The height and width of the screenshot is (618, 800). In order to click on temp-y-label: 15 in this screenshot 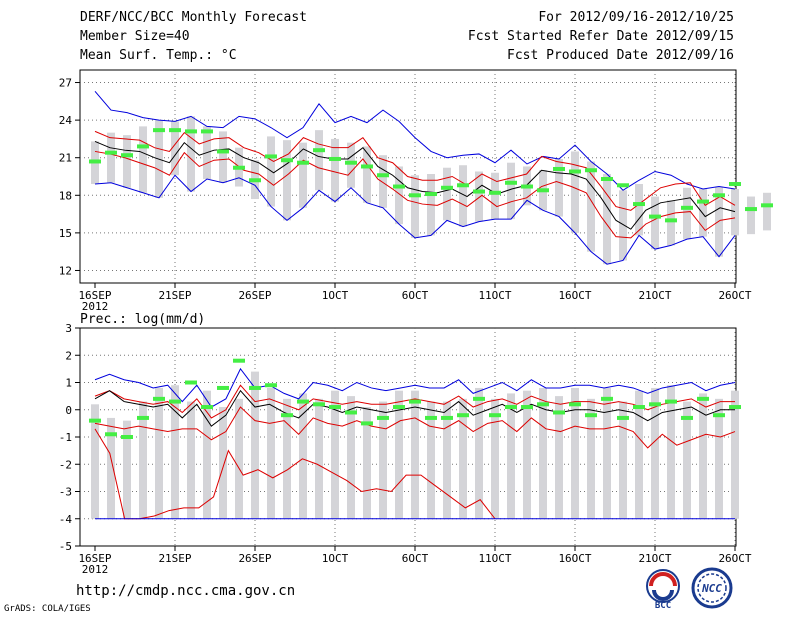, I will do `click(65, 233)`.